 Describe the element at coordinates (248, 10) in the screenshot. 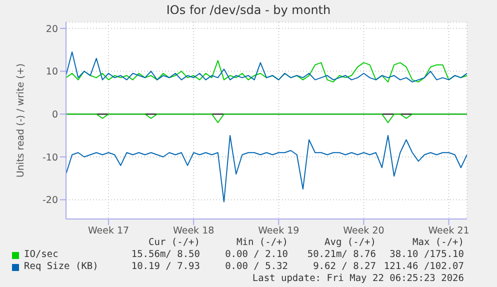

I see `chart-title: IOs for /dev/sda - by month` at that location.